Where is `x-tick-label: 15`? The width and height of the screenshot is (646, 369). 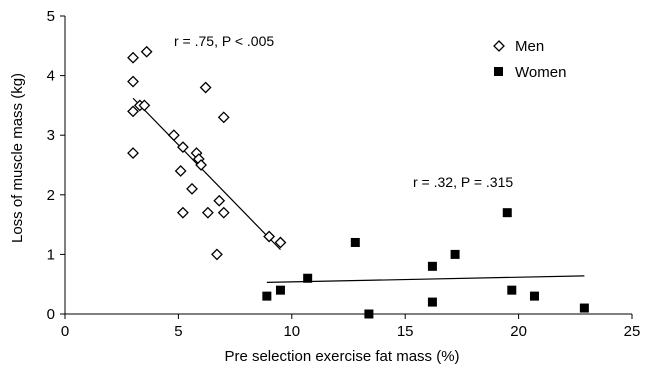
x-tick-label: 15 is located at coordinates (405, 331).